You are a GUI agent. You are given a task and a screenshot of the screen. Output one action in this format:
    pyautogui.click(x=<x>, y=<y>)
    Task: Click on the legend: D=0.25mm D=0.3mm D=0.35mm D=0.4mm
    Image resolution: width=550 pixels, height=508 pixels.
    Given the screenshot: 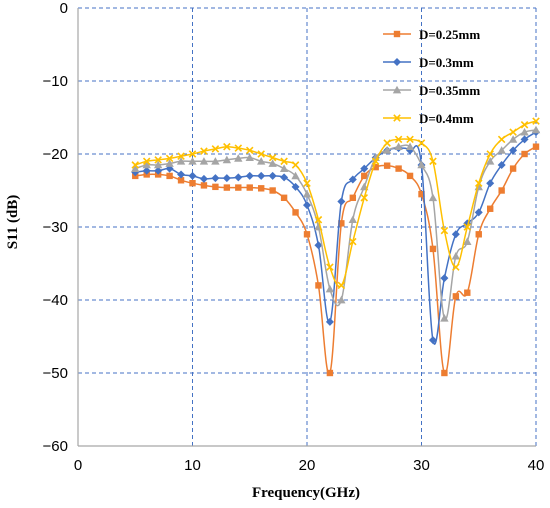 What is the action you would take?
    pyautogui.click(x=431, y=76)
    